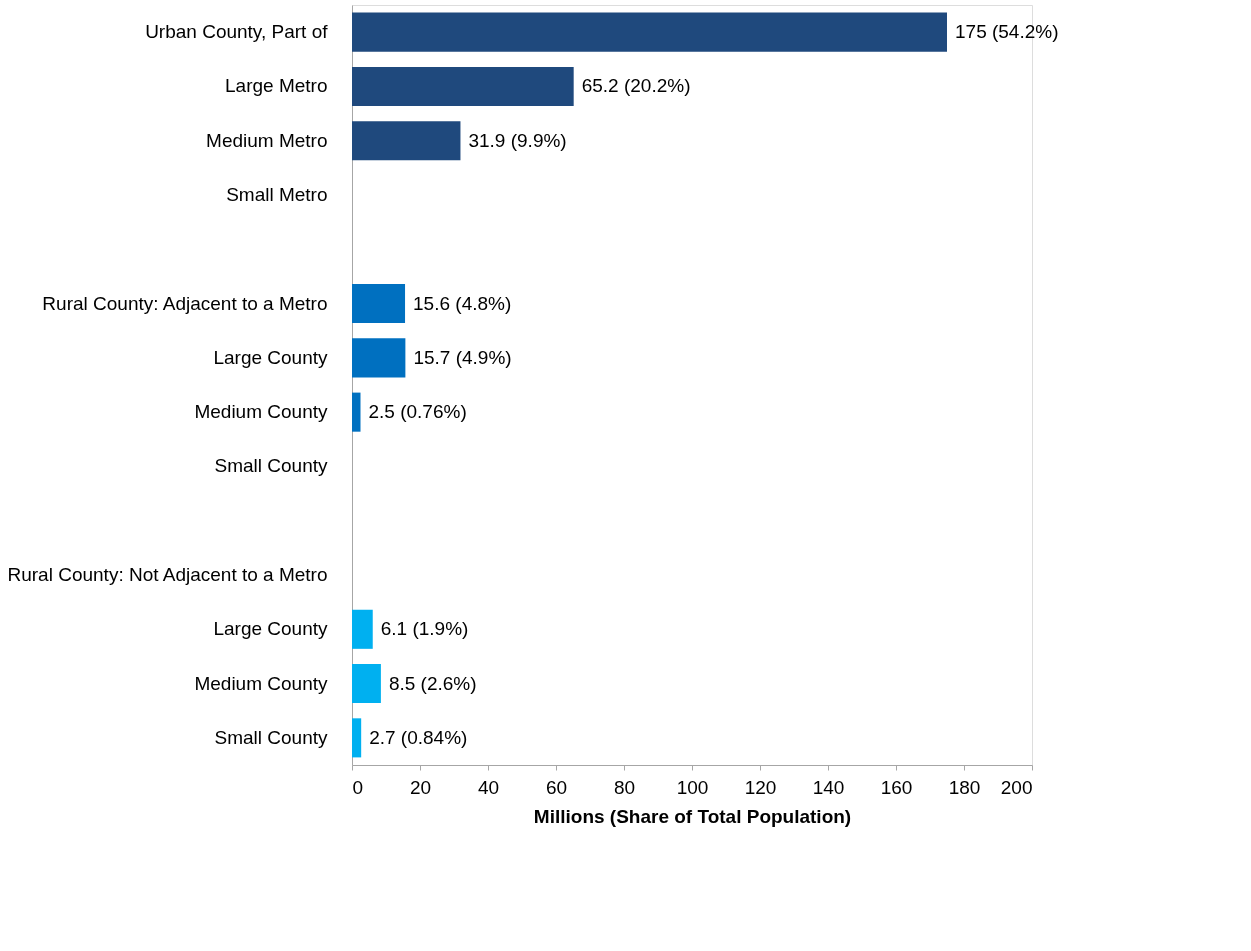 The height and width of the screenshot is (951, 1251). What do you see at coordinates (277, 194) in the screenshot?
I see `y-tick-label: Small Metro` at bounding box center [277, 194].